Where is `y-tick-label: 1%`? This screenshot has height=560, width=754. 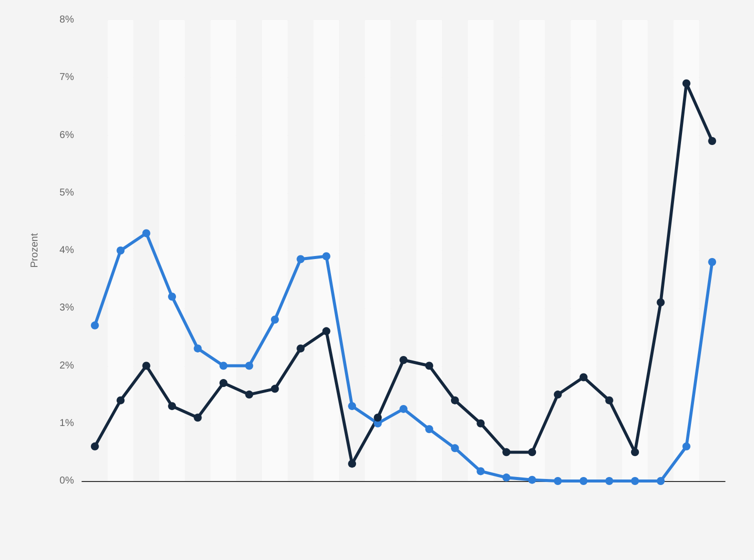 y-tick-label: 1% is located at coordinates (67, 423).